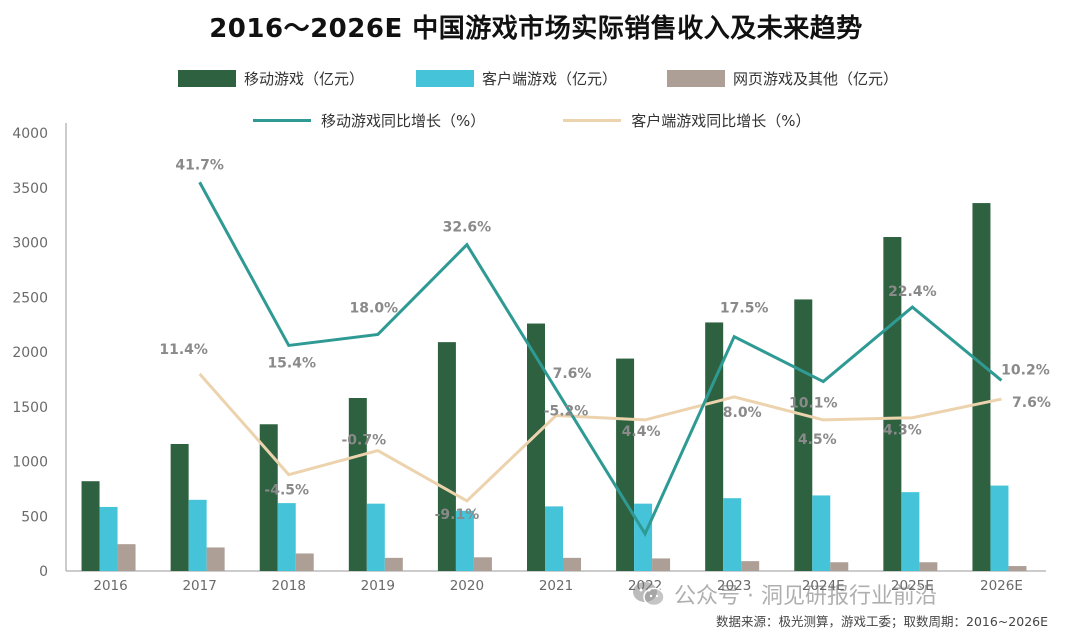  Describe the element at coordinates (286, 491) in the screenshot. I see `data-label-client-growth: -4.5%` at that location.